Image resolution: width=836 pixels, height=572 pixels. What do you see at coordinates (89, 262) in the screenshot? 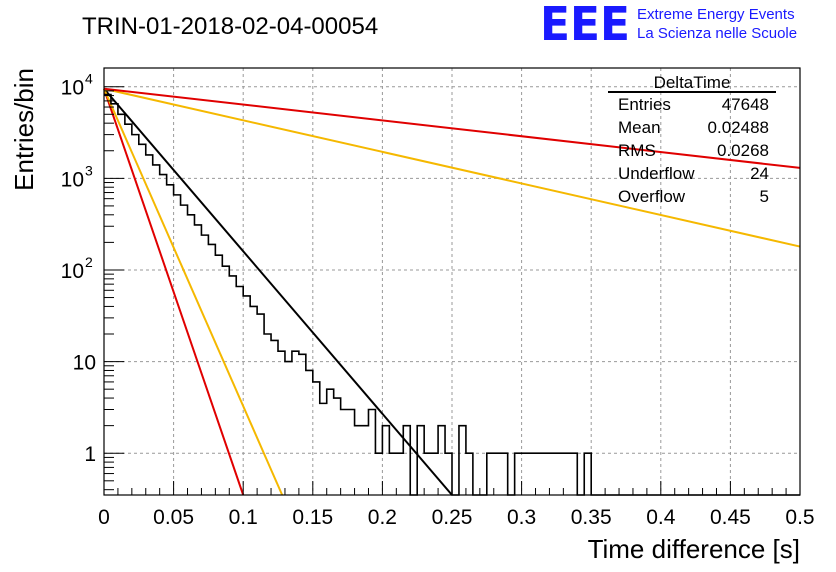
I see `y-tick-exponent: 2` at bounding box center [89, 262].